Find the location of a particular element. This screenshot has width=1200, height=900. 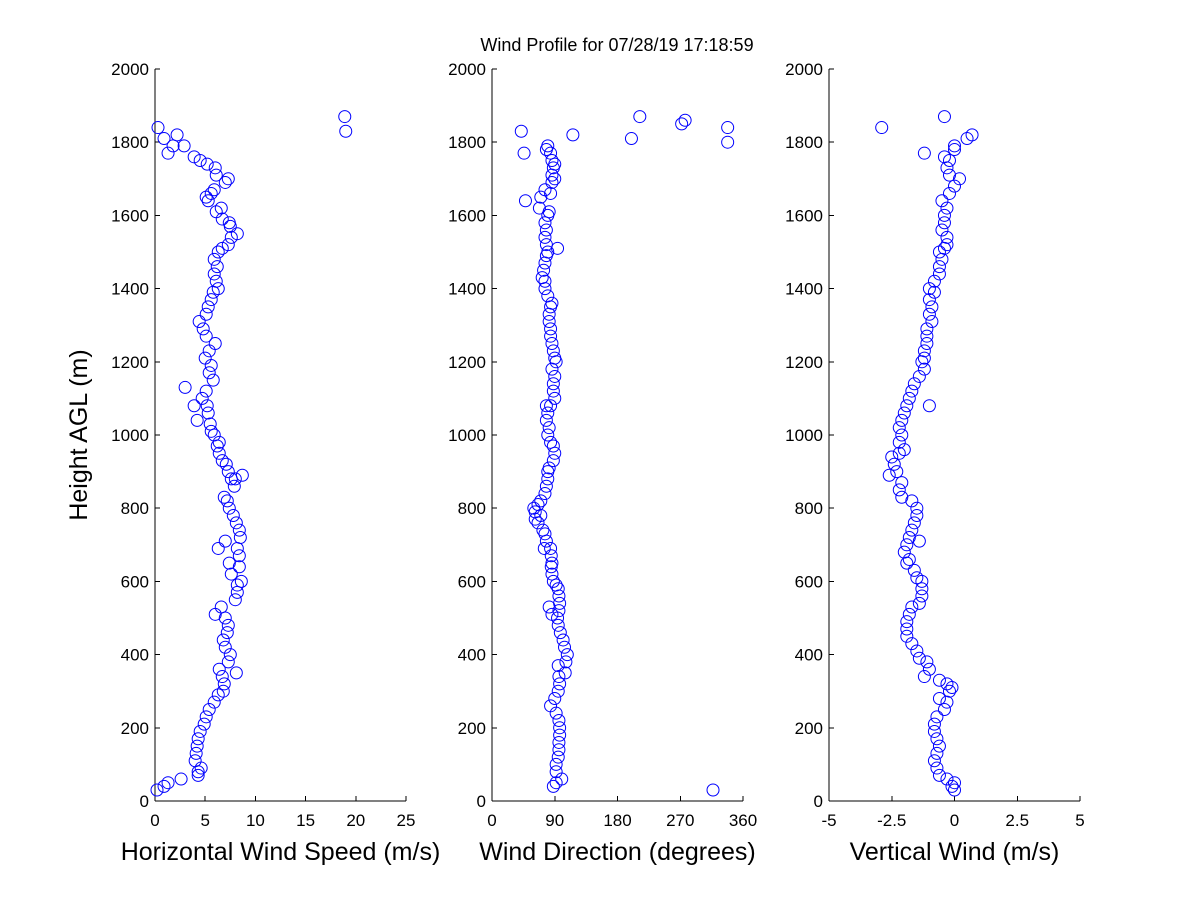

y-tick-label: 0 is located at coordinates (144, 801).